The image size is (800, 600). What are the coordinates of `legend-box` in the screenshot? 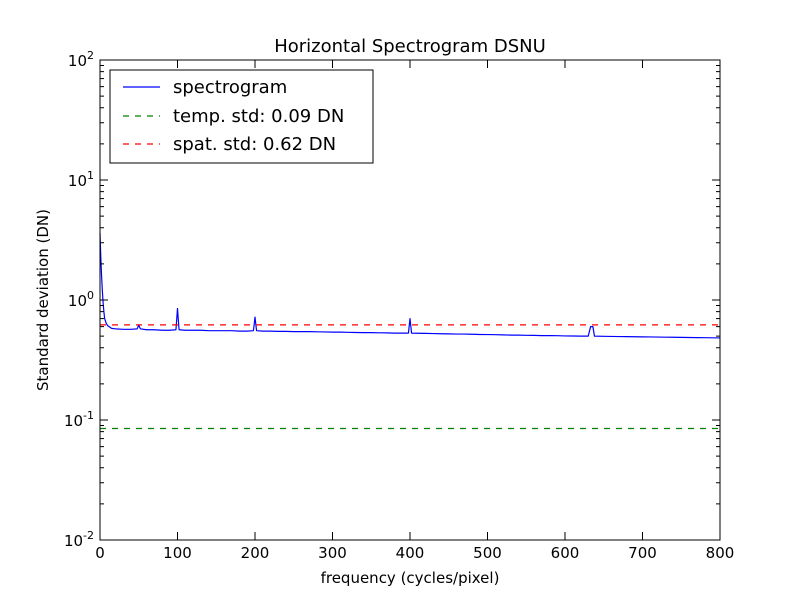 It's located at (241, 116).